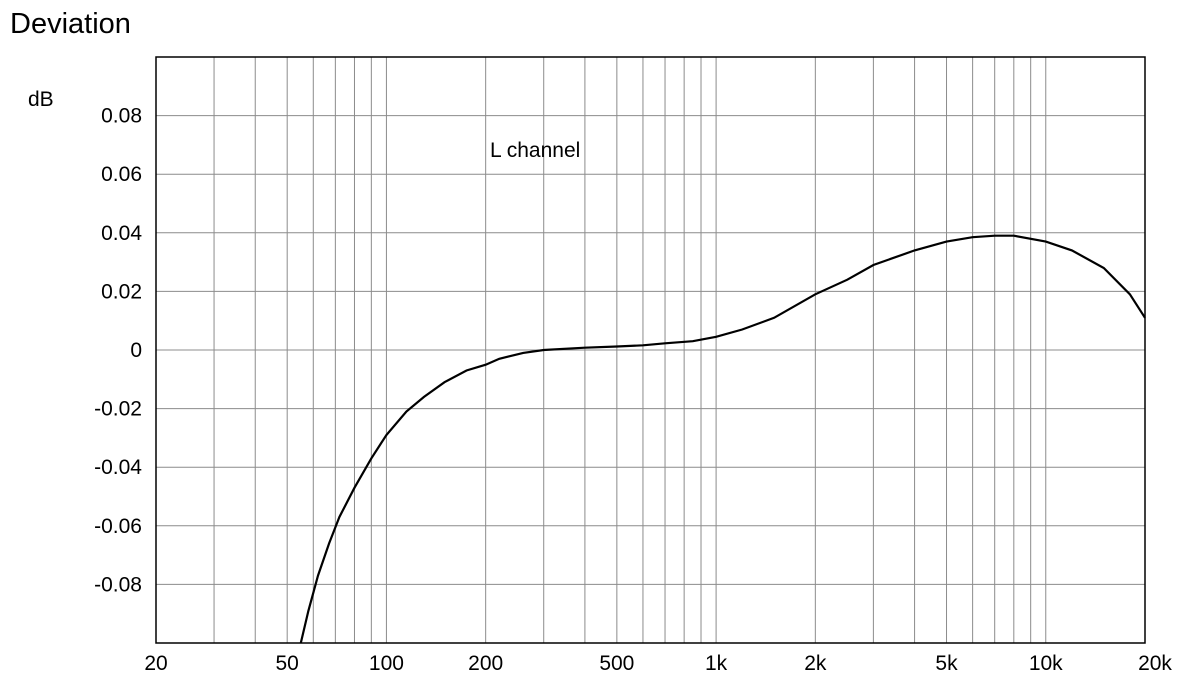  I want to click on y-tick-label: 0.04, so click(121, 233).